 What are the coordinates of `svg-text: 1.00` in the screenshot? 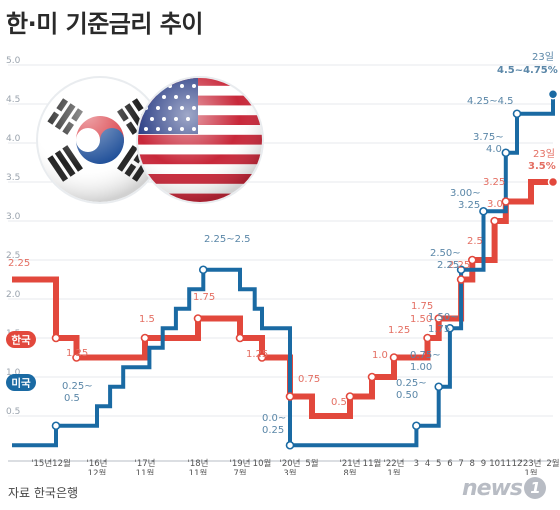 It's located at (421, 367).